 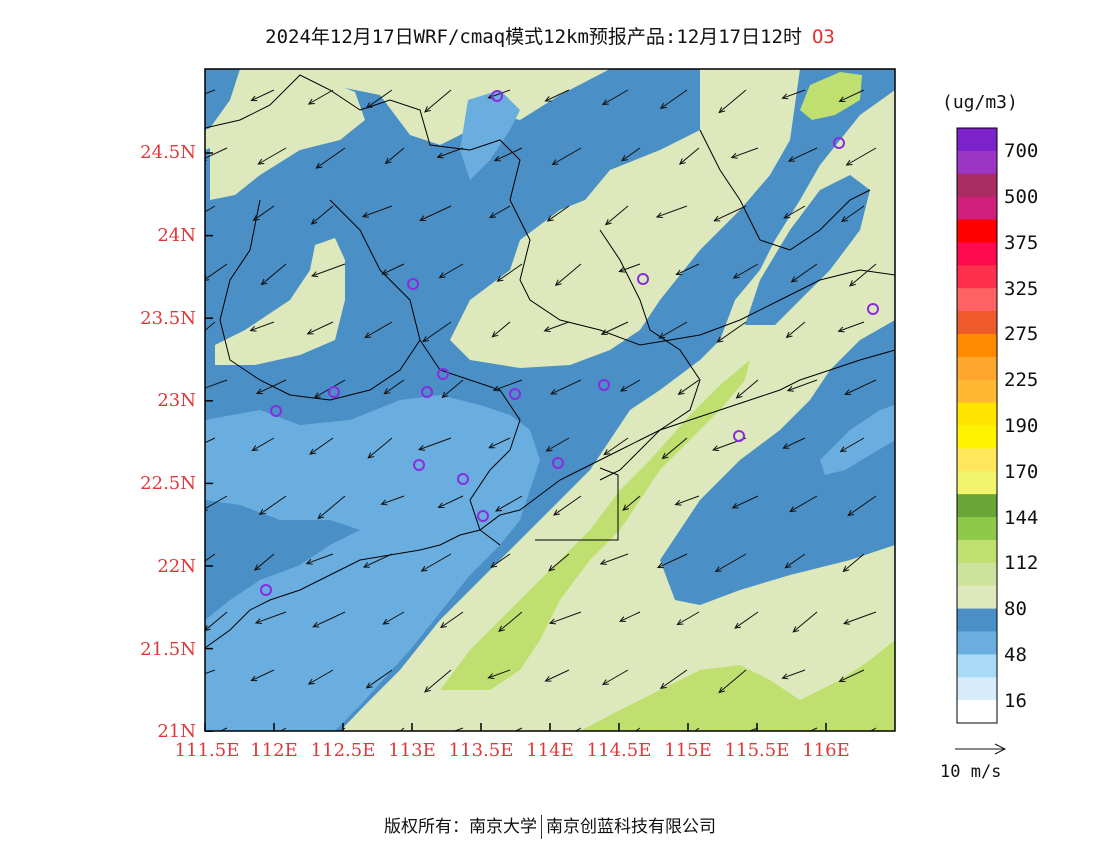 I want to click on lon-label: 116E, so click(x=826, y=750).